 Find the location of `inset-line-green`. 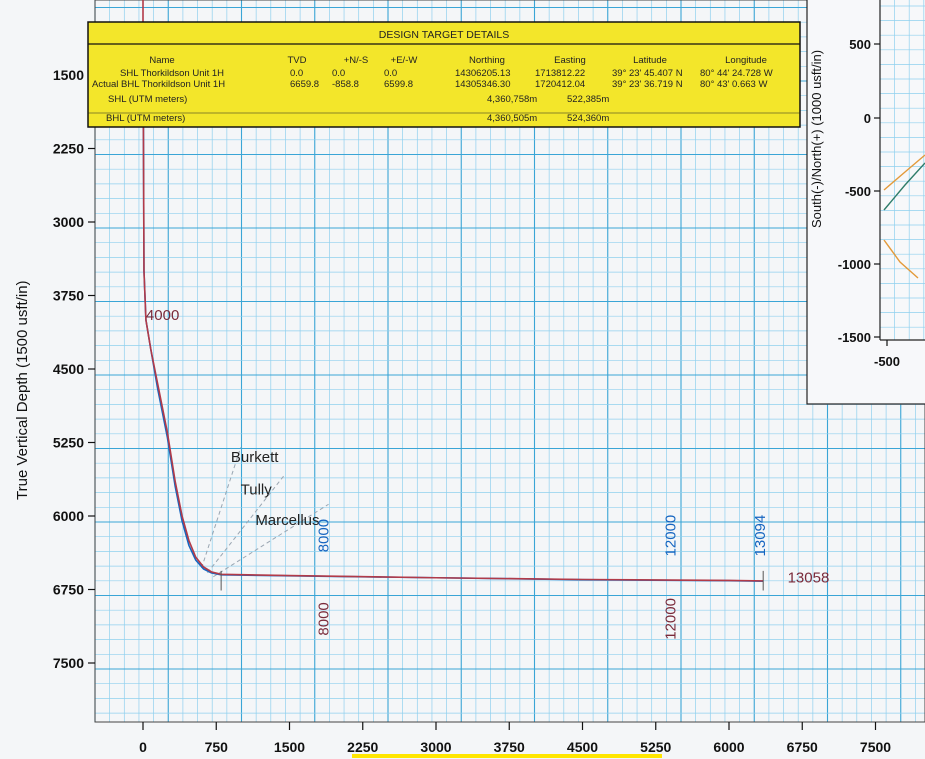

inset-line-green is located at coordinates (904, 186).